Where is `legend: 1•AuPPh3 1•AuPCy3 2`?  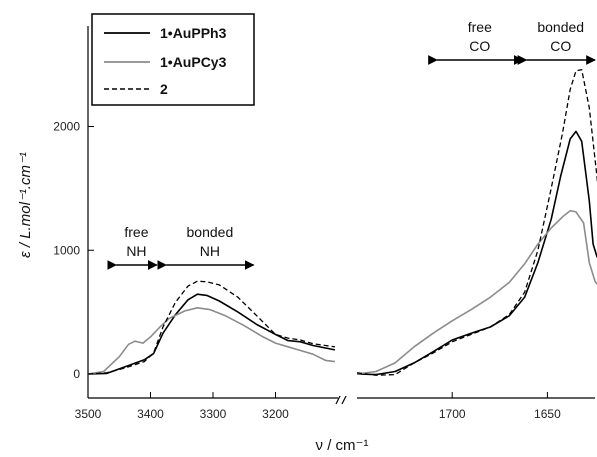 legend: 1•AuPPh3 1•AuPCy3 2 is located at coordinates (173, 59).